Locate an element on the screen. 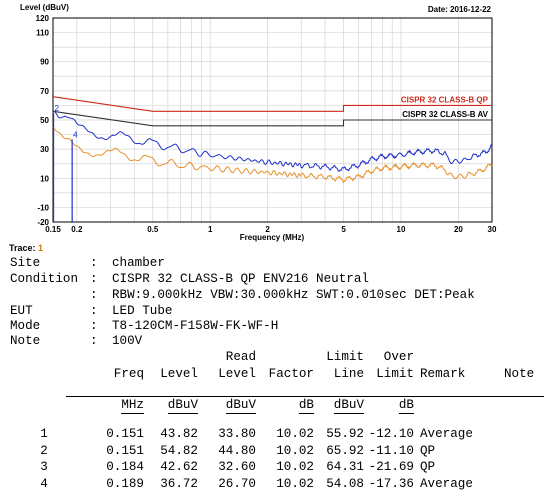  date-label: Date: 2016-12-22 is located at coordinates (460, 9).